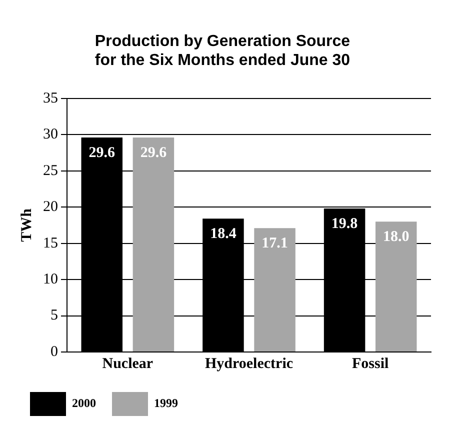 This screenshot has height=438, width=459. I want to click on y-axis-title: TWh, so click(26, 225).